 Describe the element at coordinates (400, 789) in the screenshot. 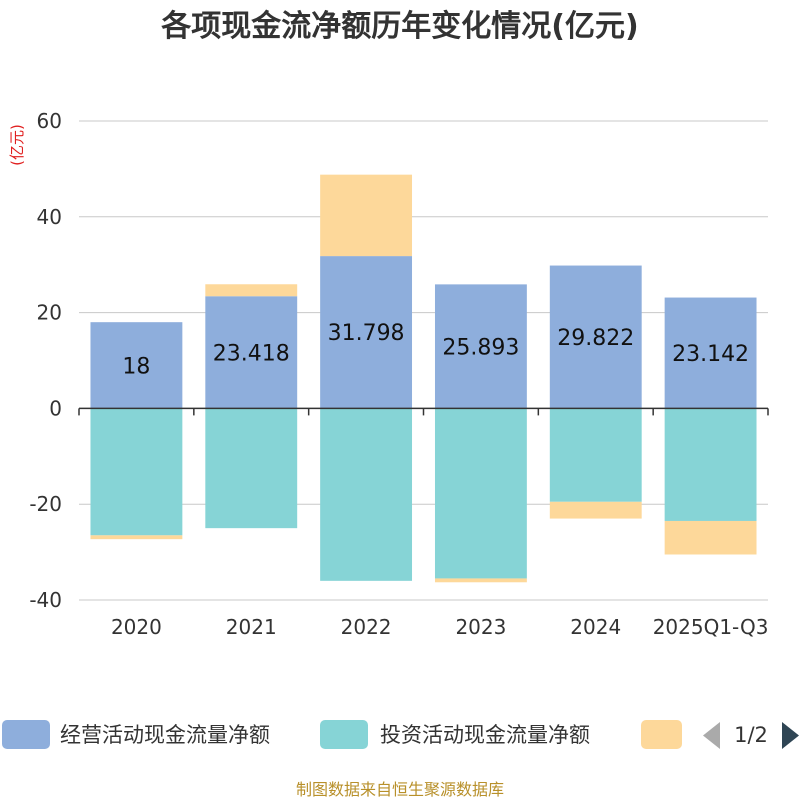

I see `data-source-footer: 制图数据来自恒生聚源数据库` at that location.